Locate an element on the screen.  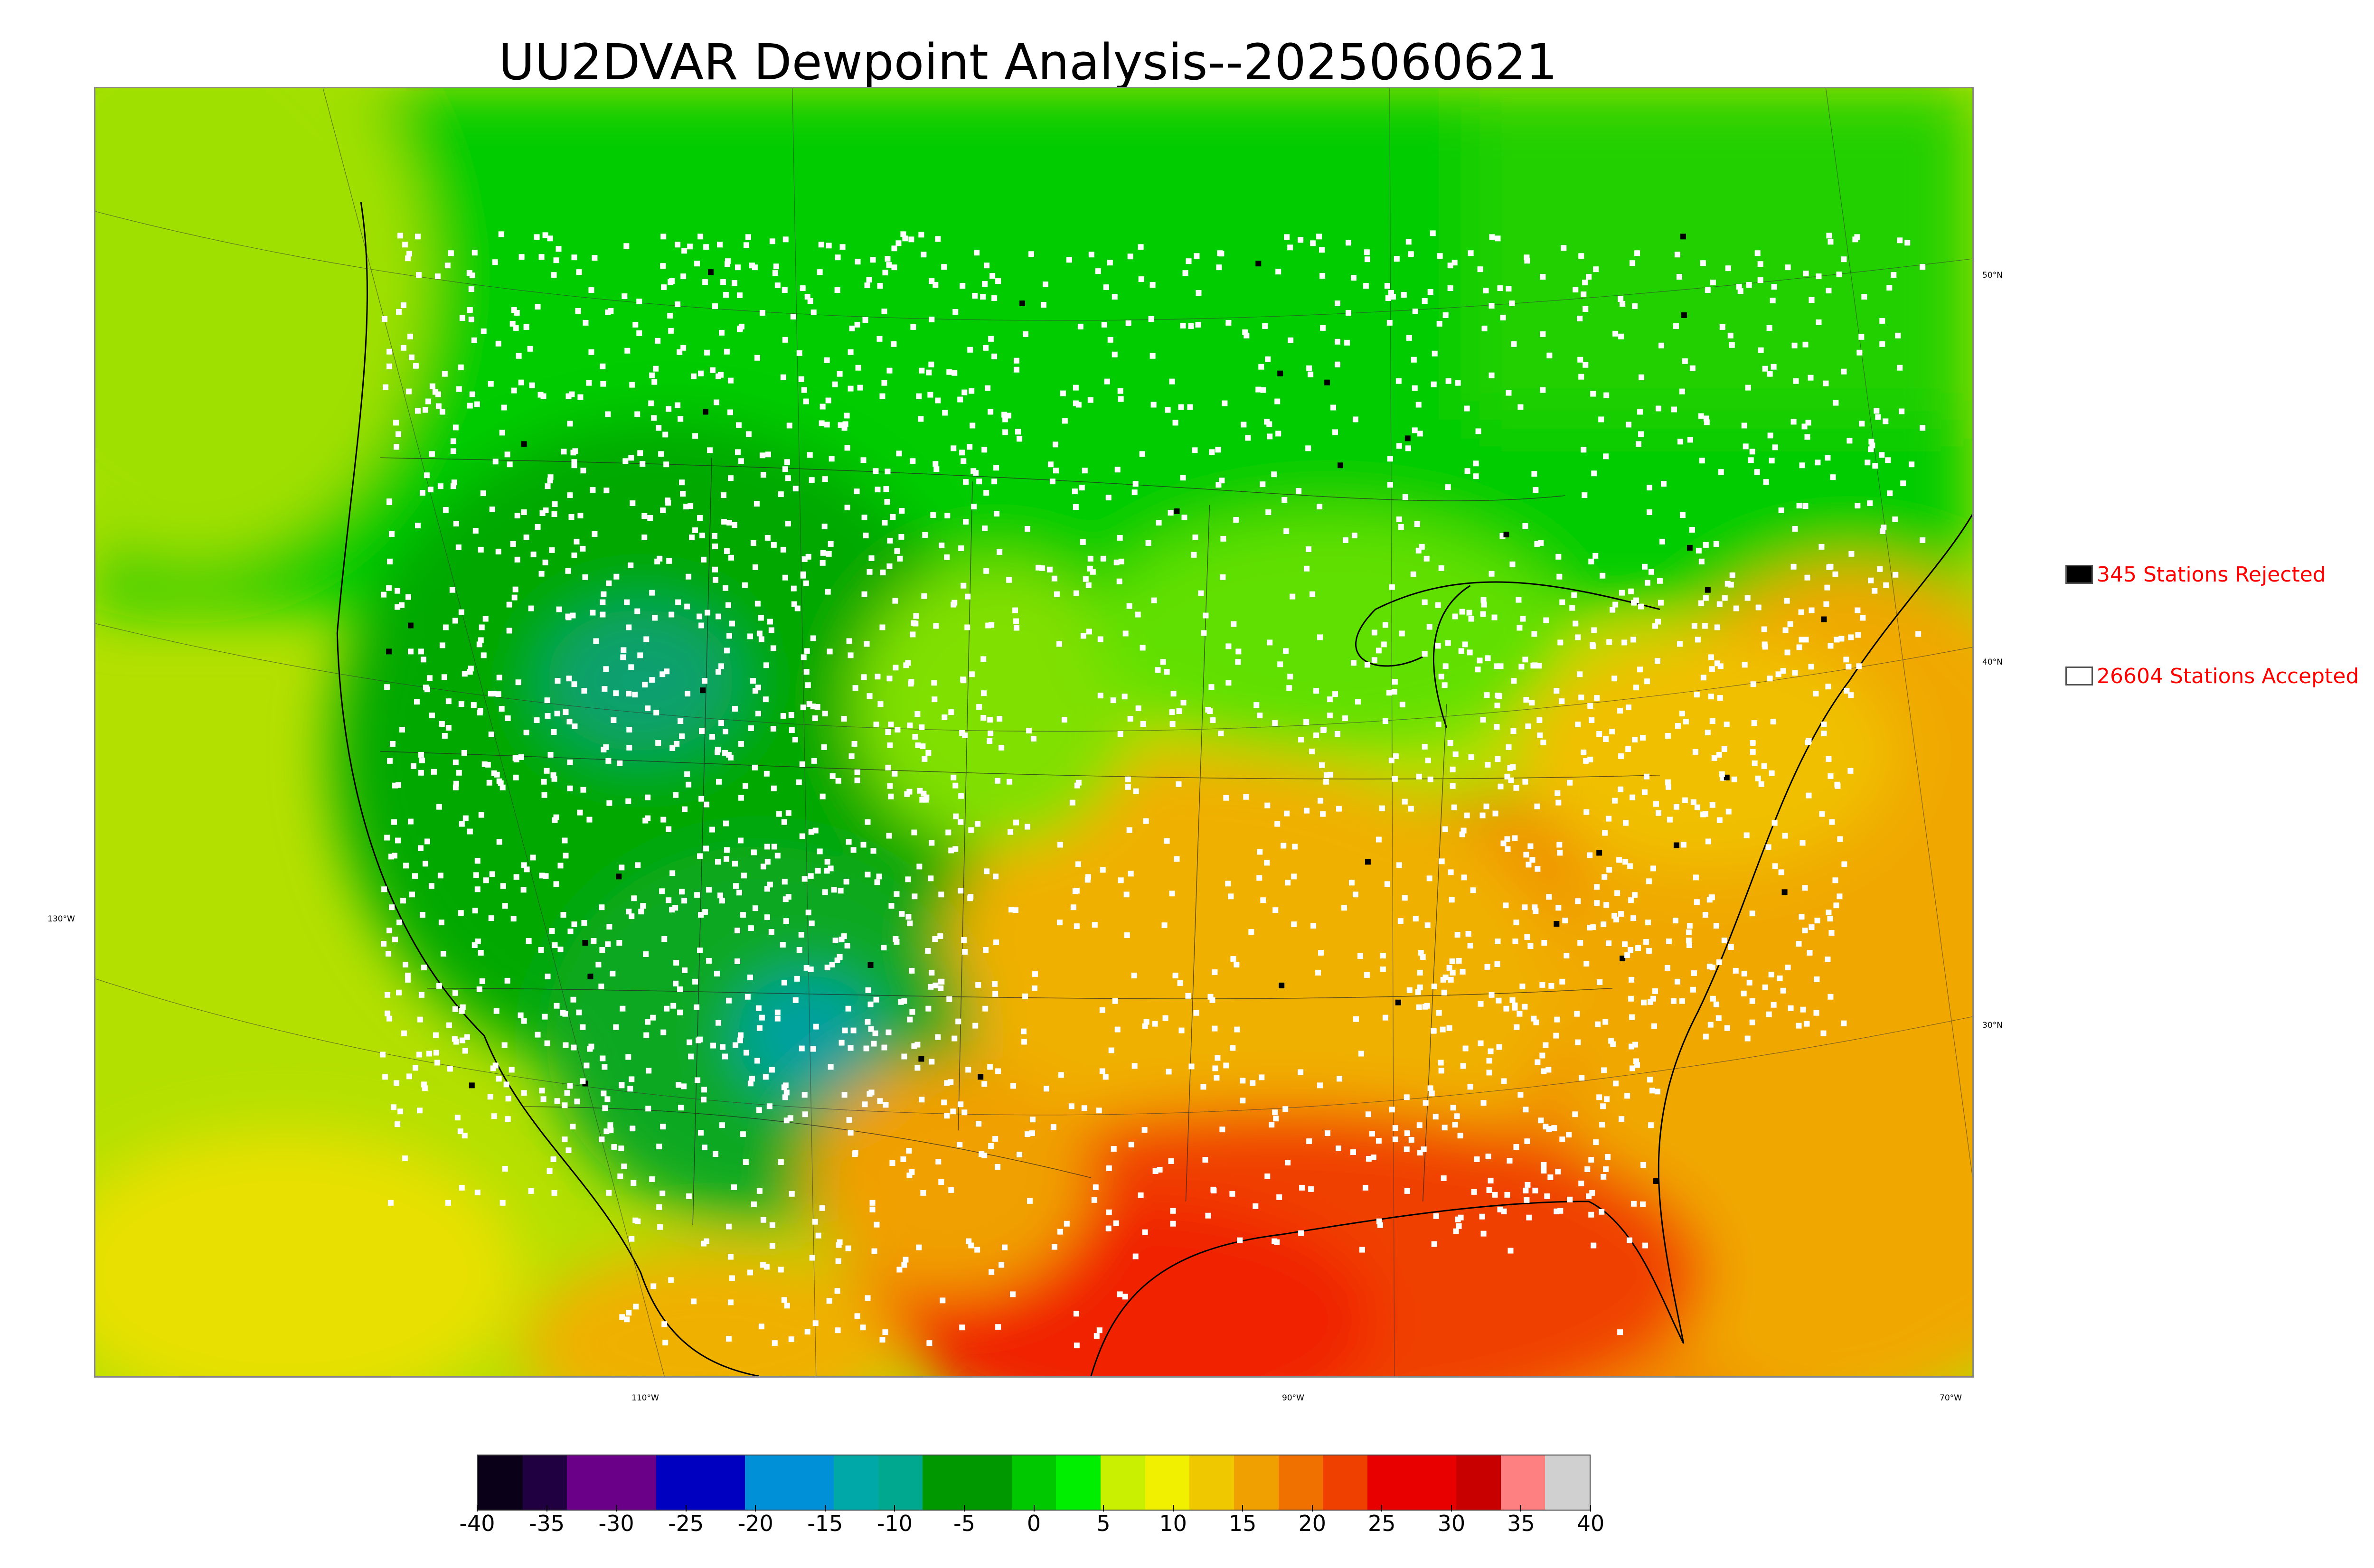
colorbar-tick is located at coordinates (1312, 1508).